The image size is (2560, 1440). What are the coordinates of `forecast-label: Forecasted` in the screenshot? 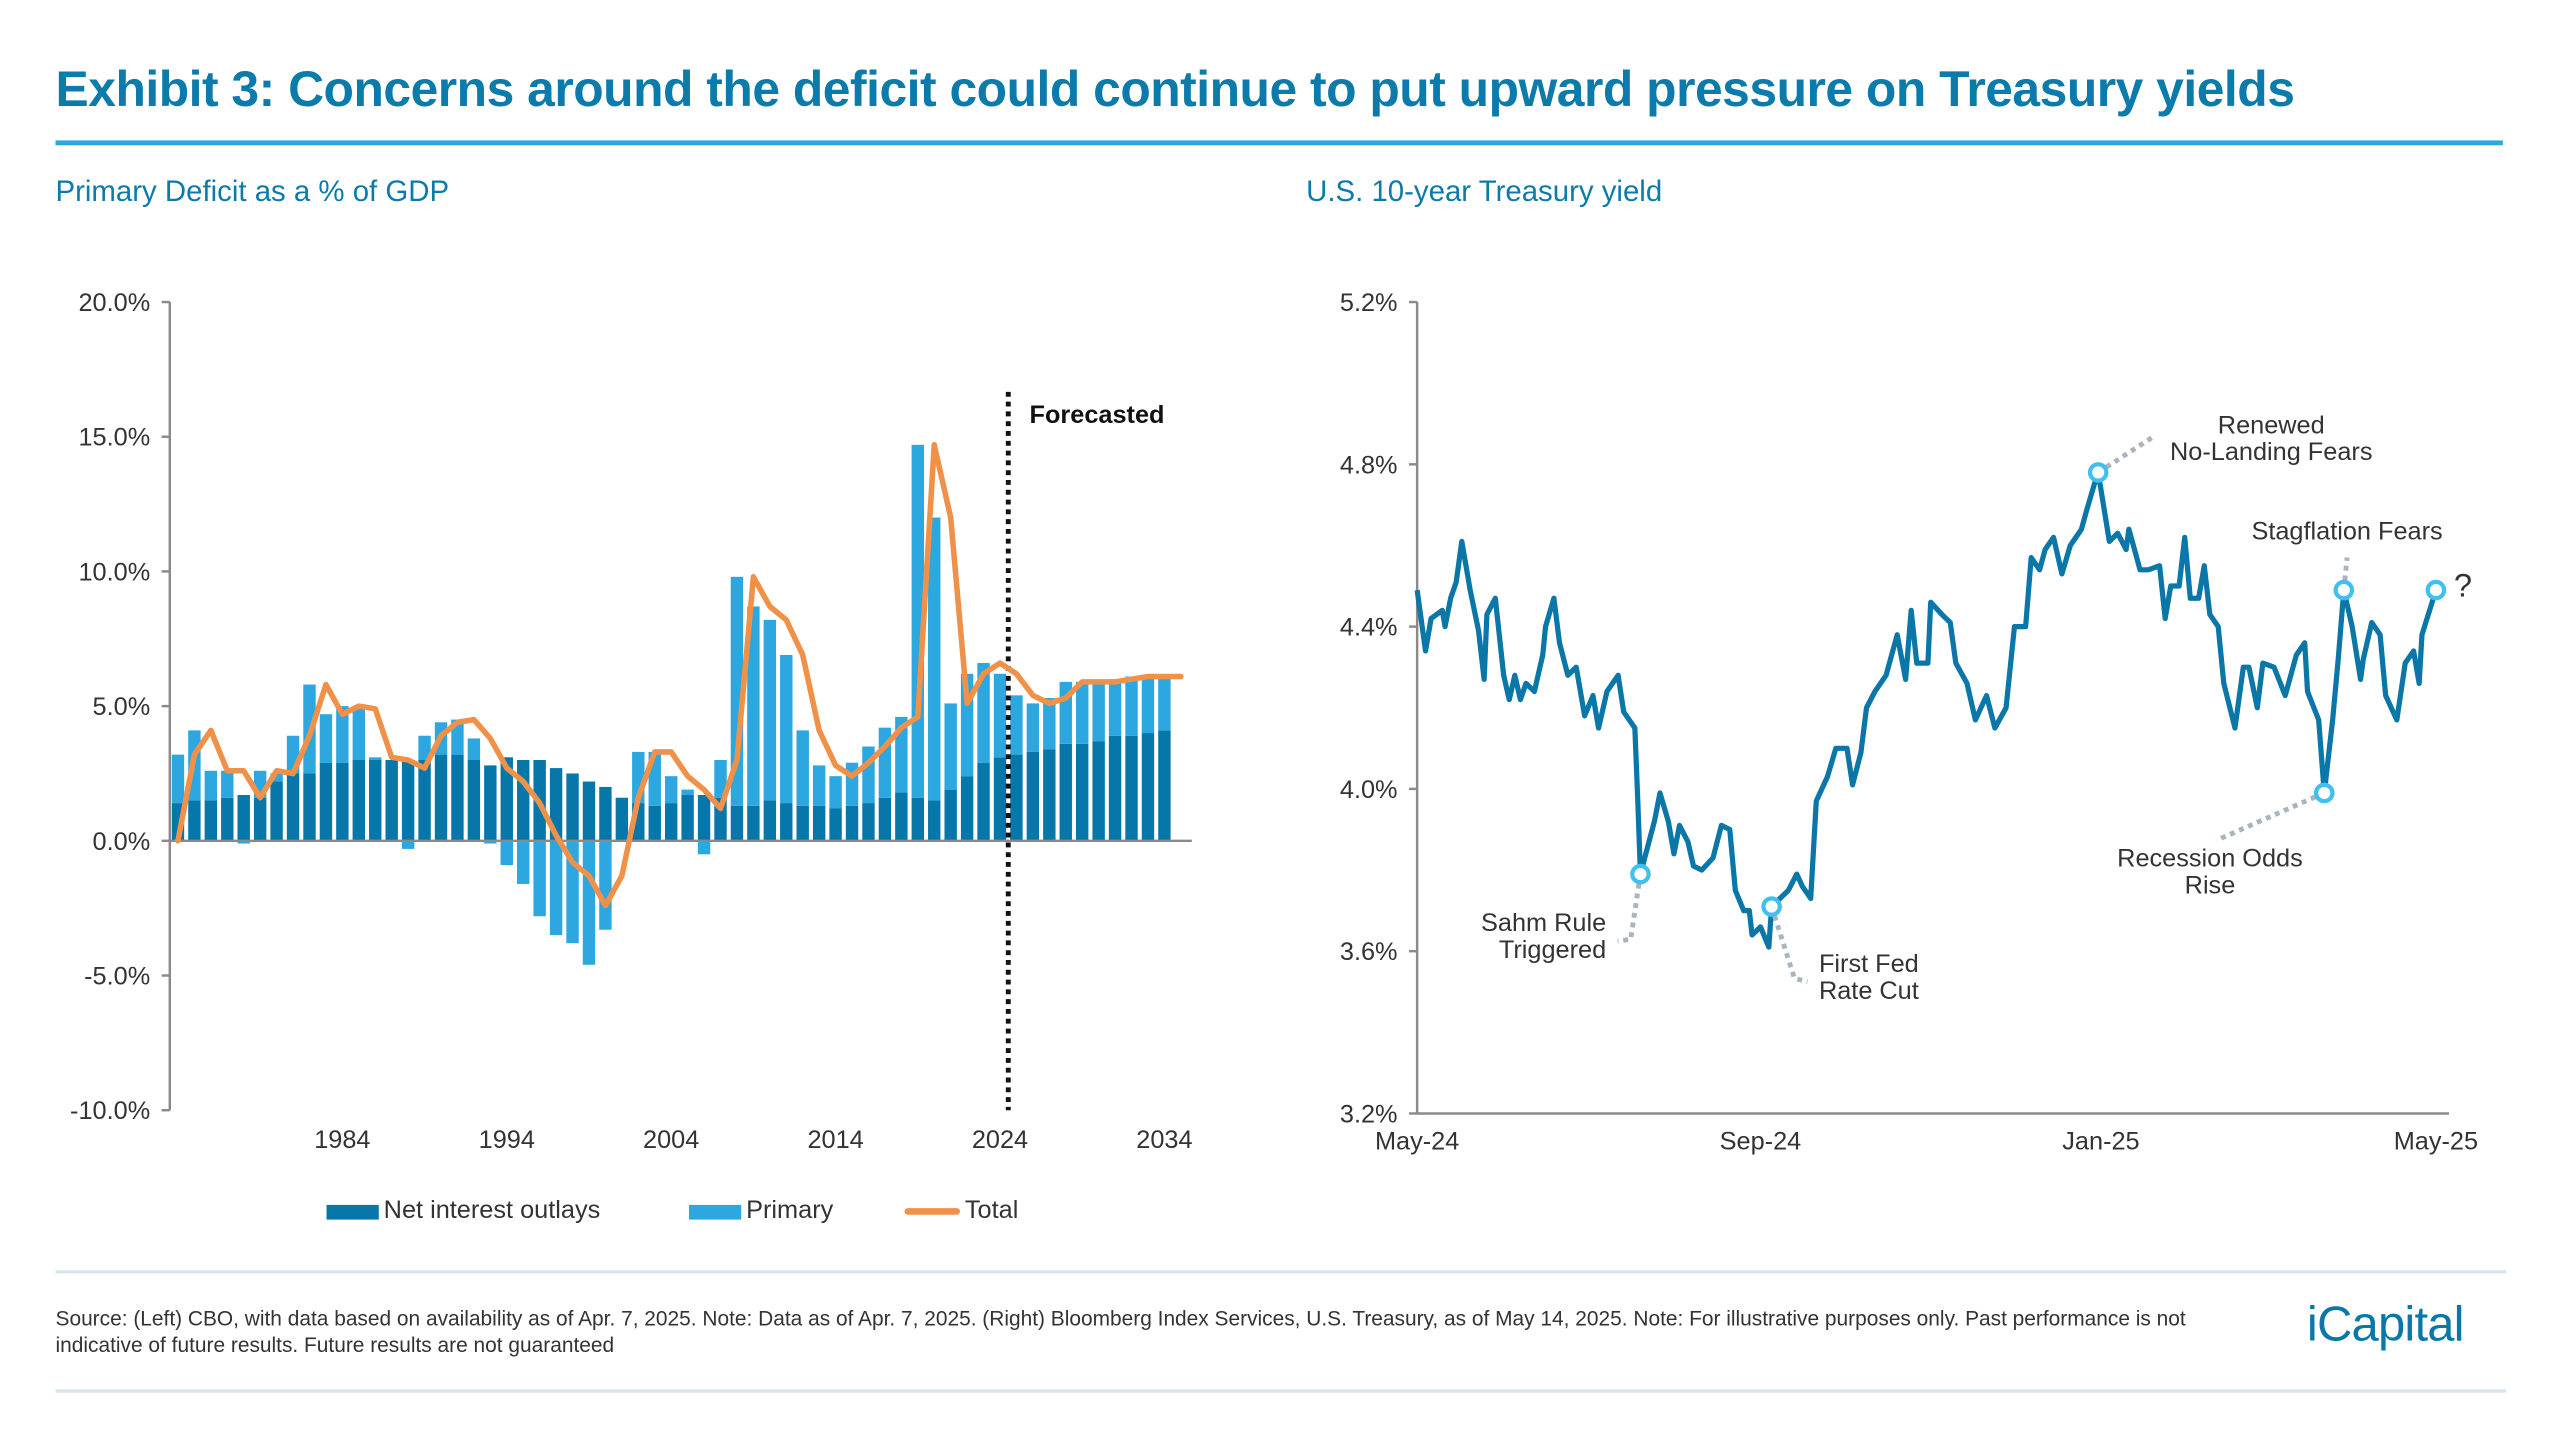 It's located at (1097, 415).